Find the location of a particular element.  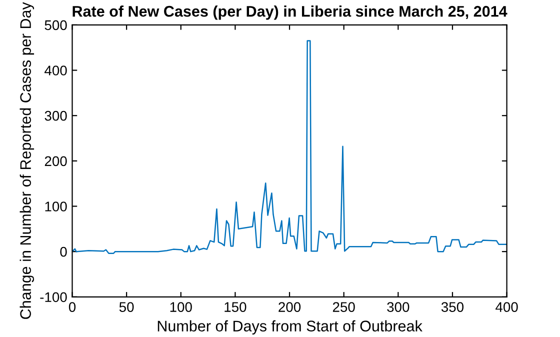

y-tick-label: 100 is located at coordinates (56, 207).